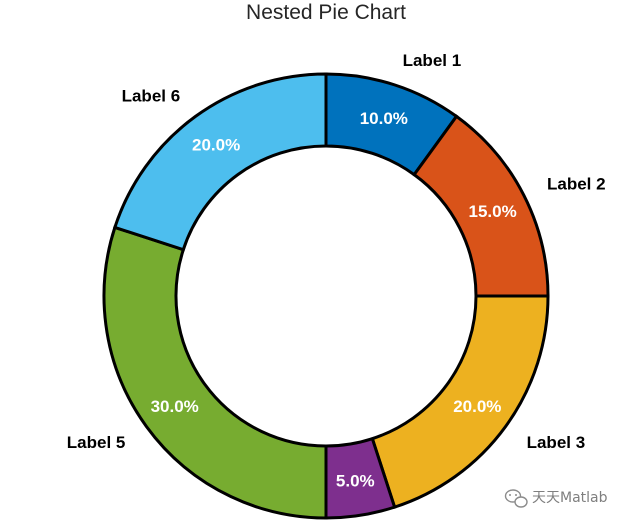 This screenshot has height=527, width=641. What do you see at coordinates (492, 211) in the screenshot?
I see `slice-percent-2: 15.0%` at bounding box center [492, 211].